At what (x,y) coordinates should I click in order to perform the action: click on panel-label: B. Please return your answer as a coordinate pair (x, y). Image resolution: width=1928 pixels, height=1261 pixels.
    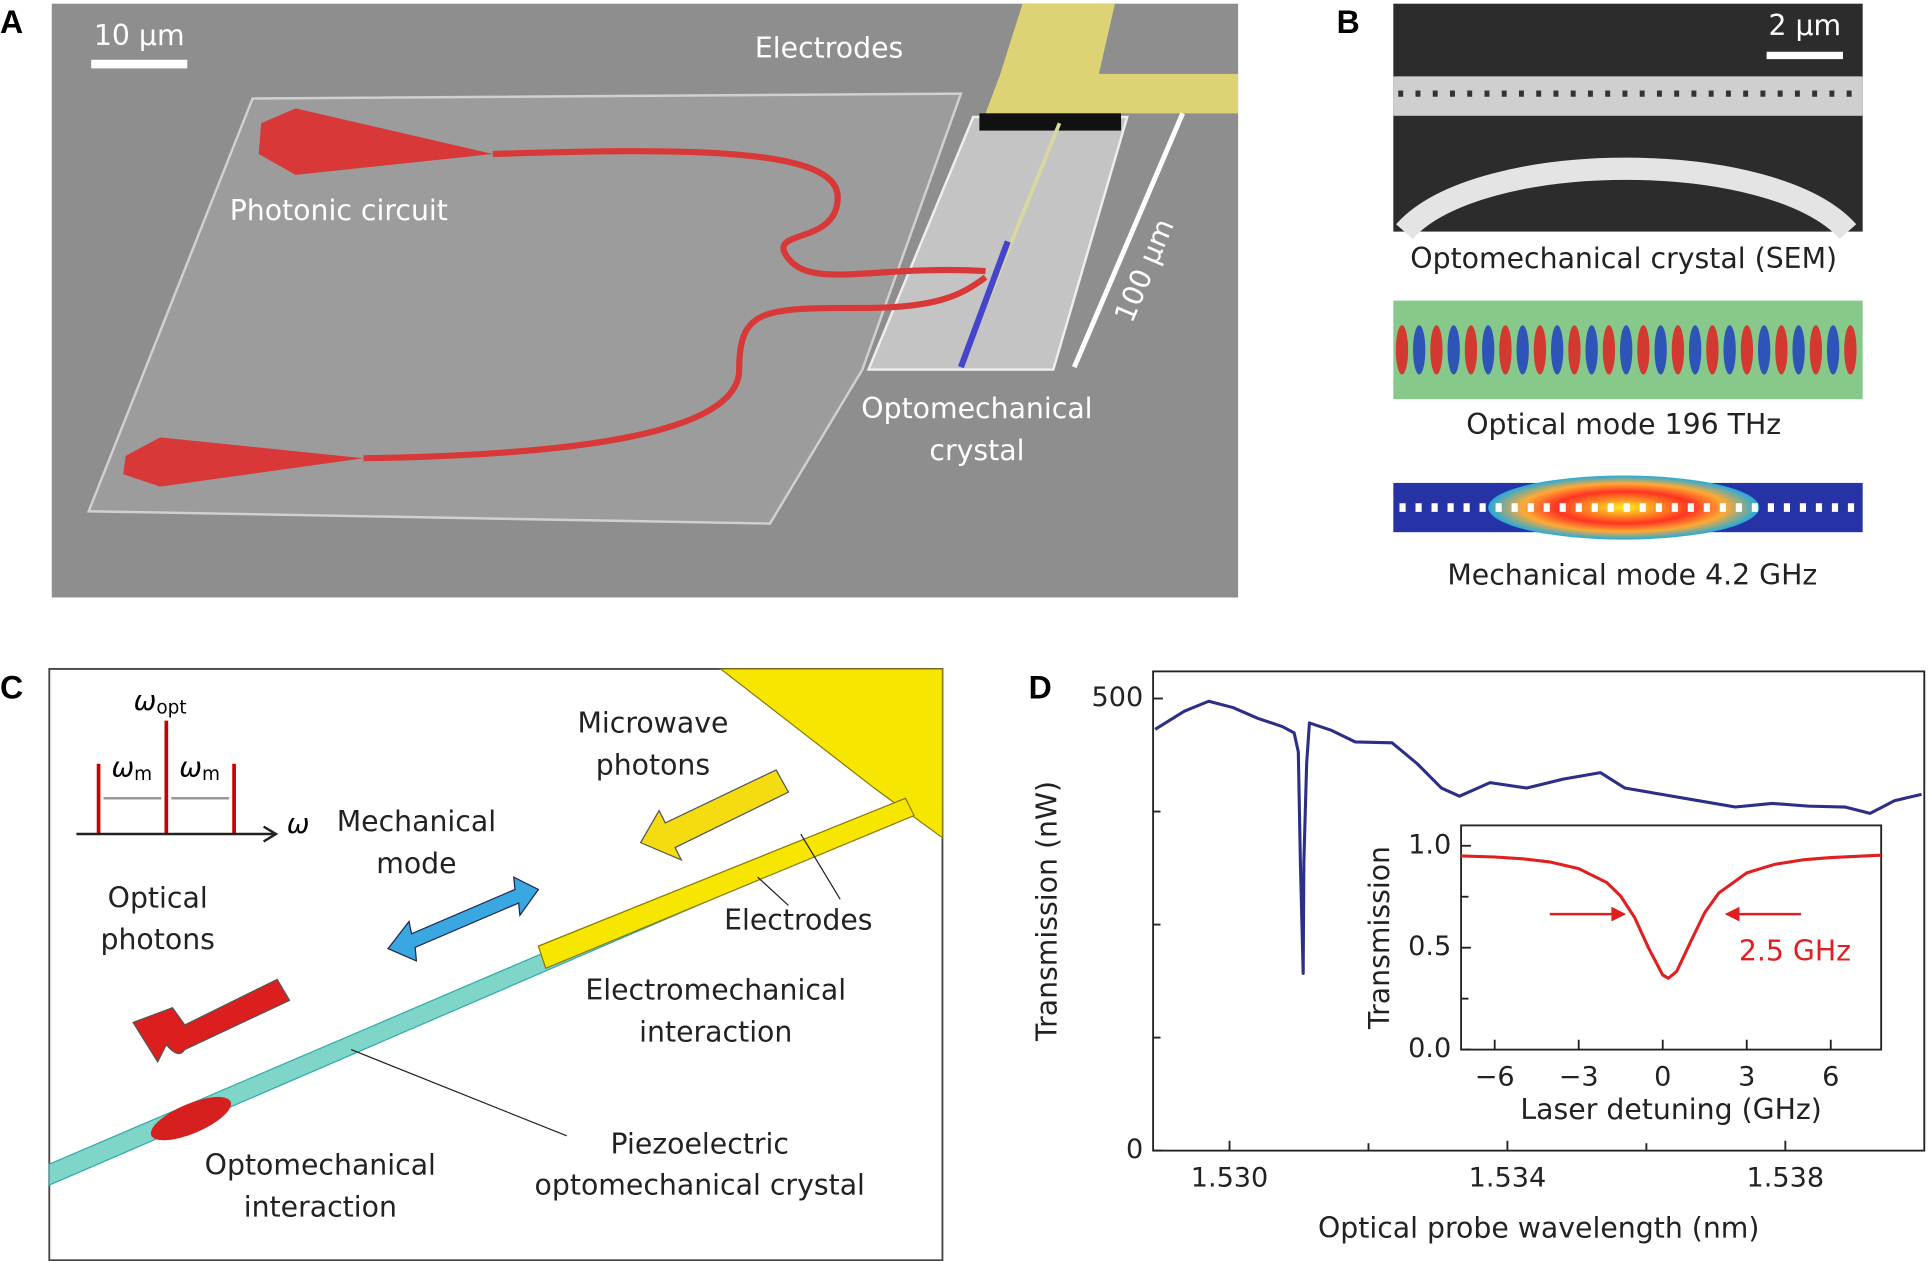
    Looking at the image, I should click on (1348, 22).